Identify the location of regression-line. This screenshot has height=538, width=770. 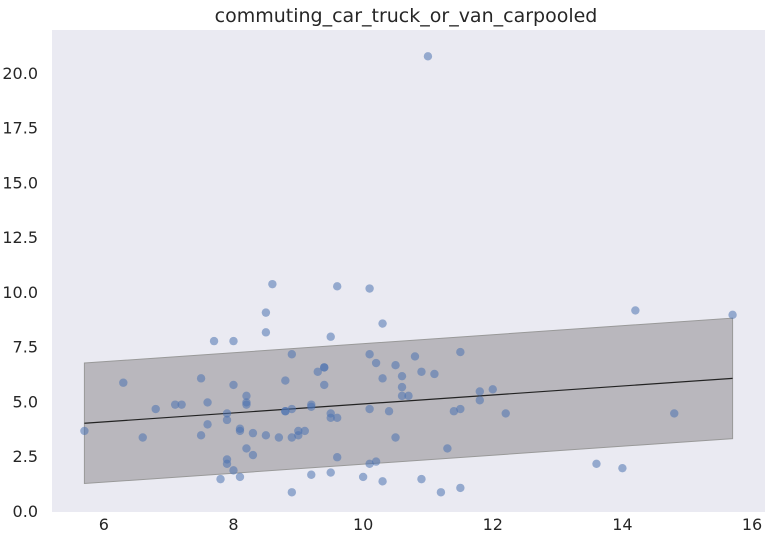
(408, 400).